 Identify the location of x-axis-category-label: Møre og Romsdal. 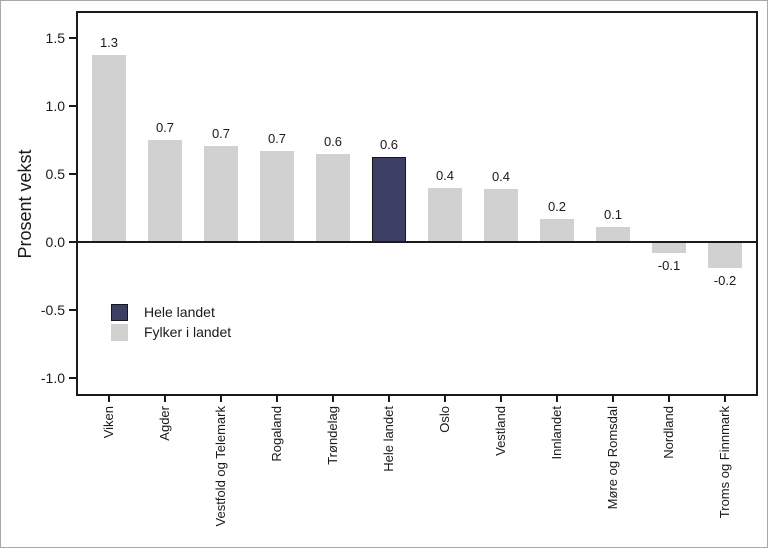
(612, 458).